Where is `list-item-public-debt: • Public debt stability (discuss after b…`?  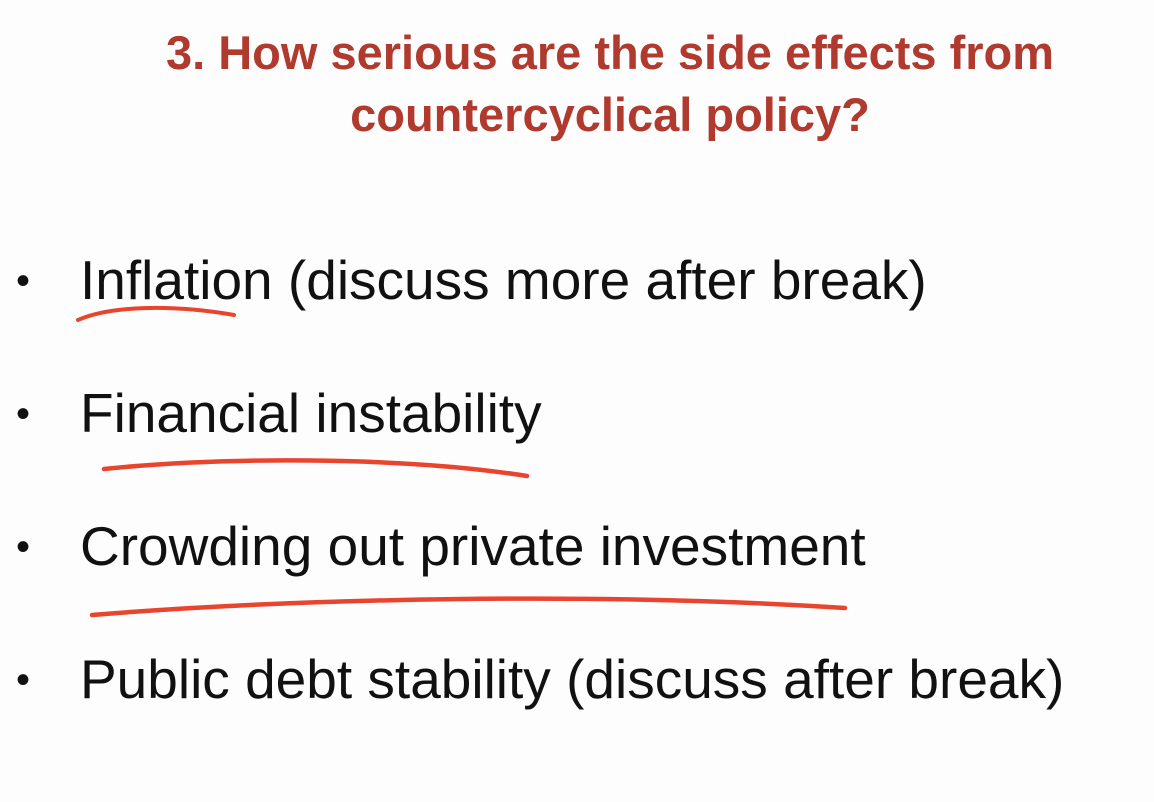 list-item-public-debt: • Public debt stability (discuss after b… is located at coordinates (577, 679).